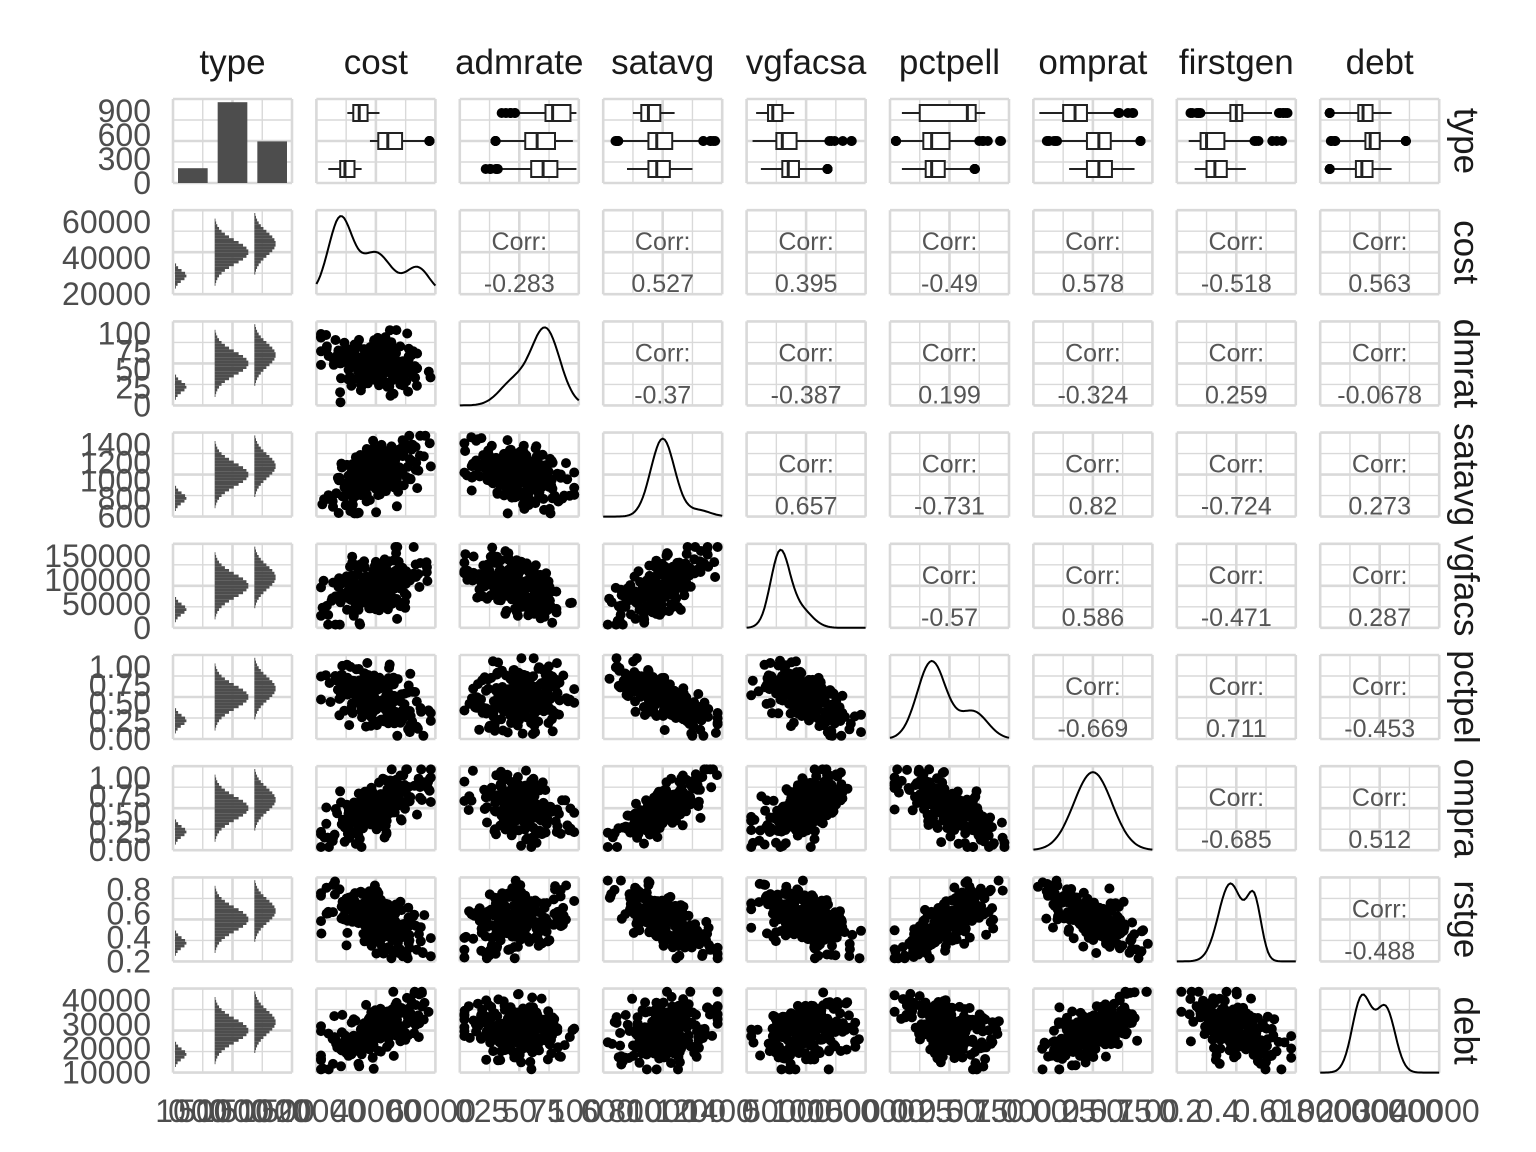  What do you see at coordinates (232, 62) in the screenshot?
I see `column-strip-label-type: type` at bounding box center [232, 62].